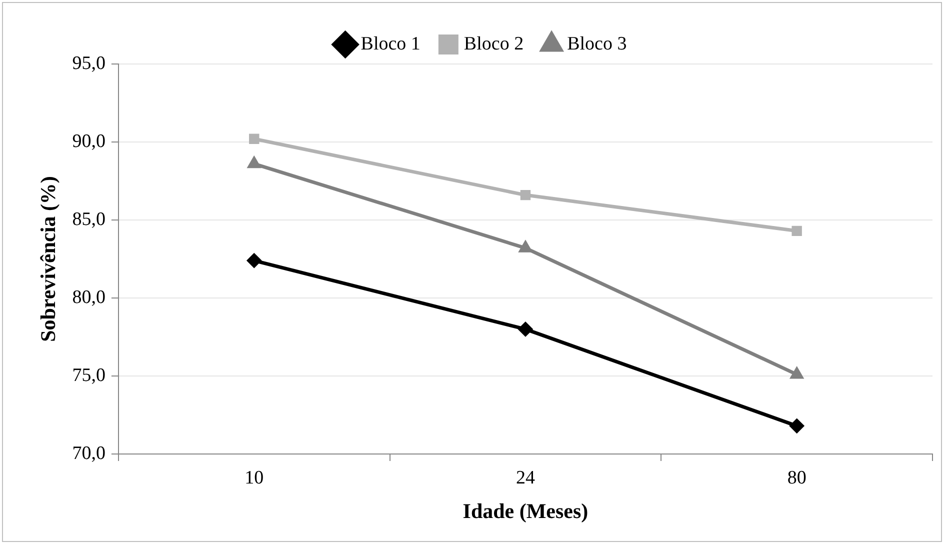 The height and width of the screenshot is (544, 944). Describe the element at coordinates (89, 219) in the screenshot. I see `y-tick-label: 85,0` at that location.